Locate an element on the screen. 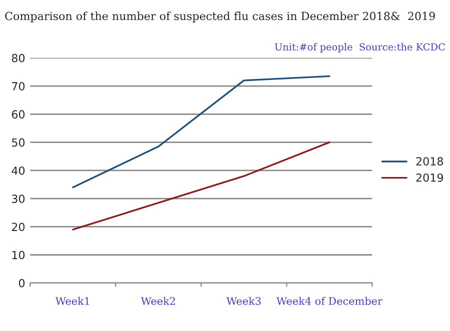 This screenshot has width=450, height=331. y-tick-label: 0 is located at coordinates (21, 283).